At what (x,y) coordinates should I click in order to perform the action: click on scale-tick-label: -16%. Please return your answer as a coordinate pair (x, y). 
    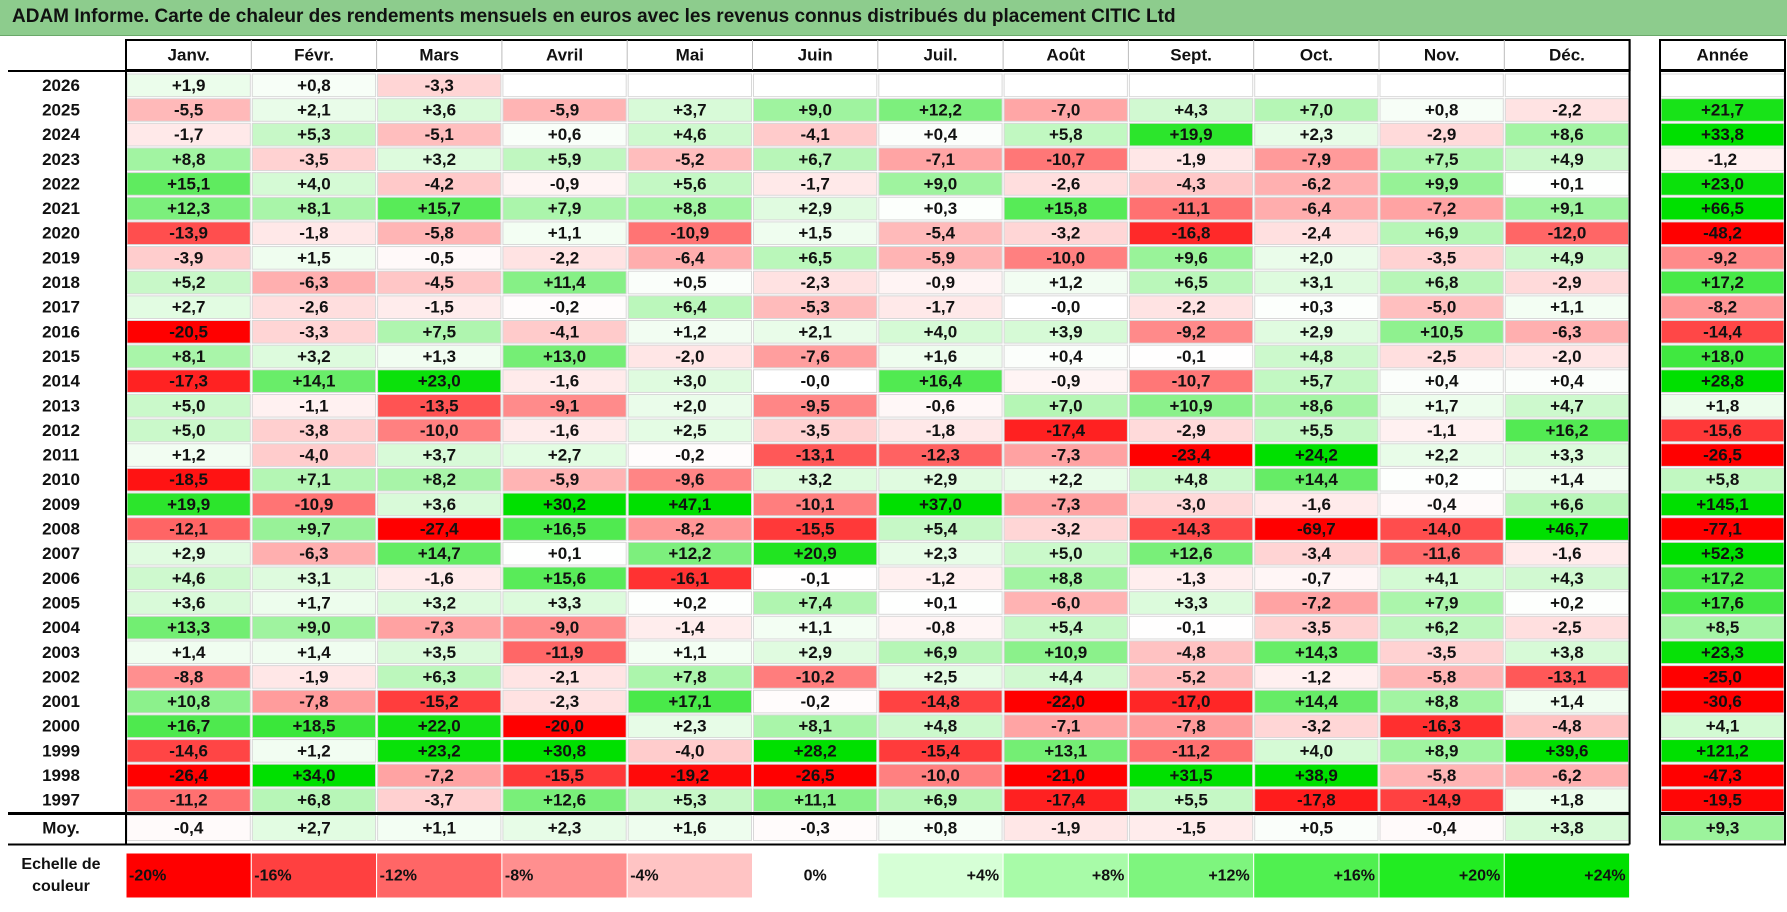
    Looking at the image, I should click on (272, 876).